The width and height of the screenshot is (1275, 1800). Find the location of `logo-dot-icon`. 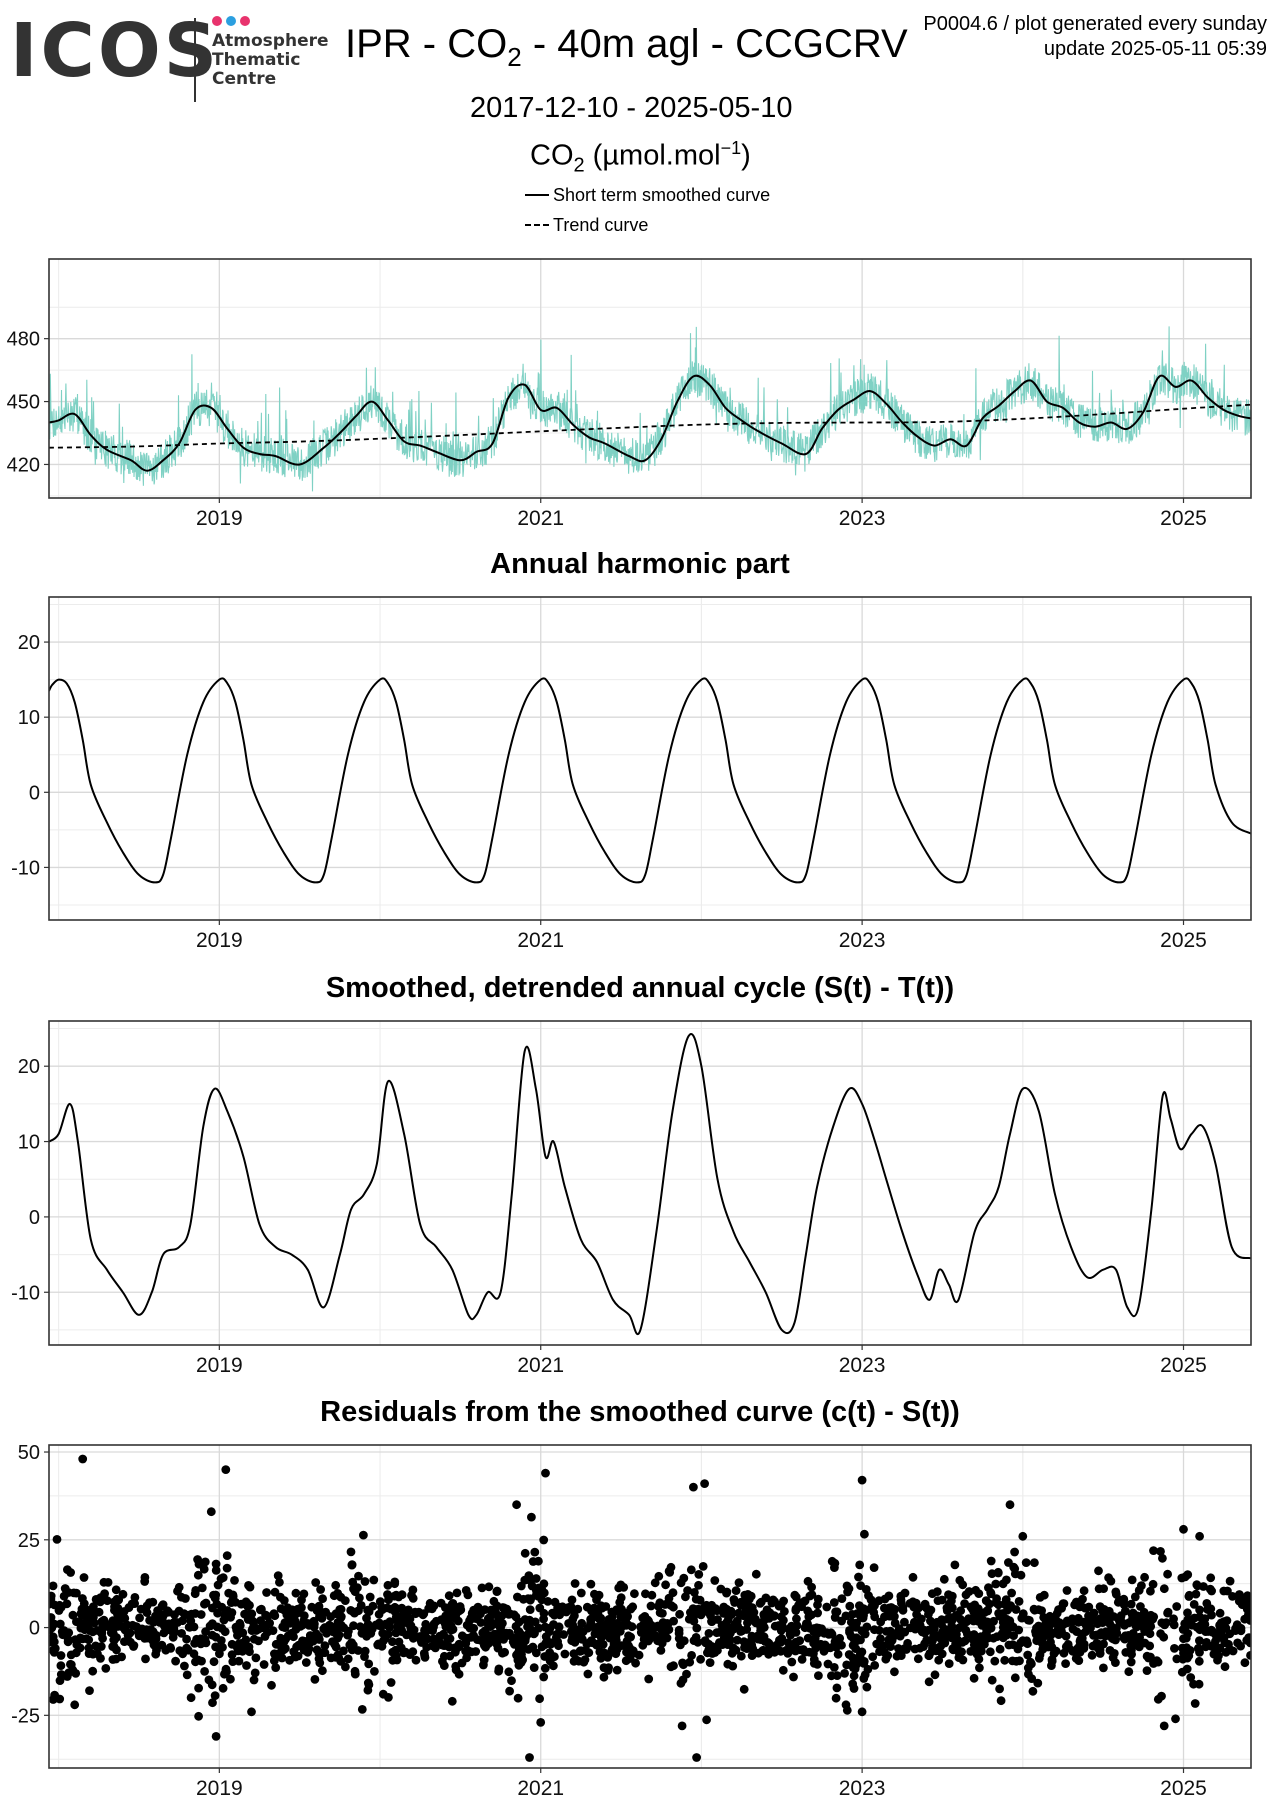

logo-dot-icon is located at coordinates (217, 21).